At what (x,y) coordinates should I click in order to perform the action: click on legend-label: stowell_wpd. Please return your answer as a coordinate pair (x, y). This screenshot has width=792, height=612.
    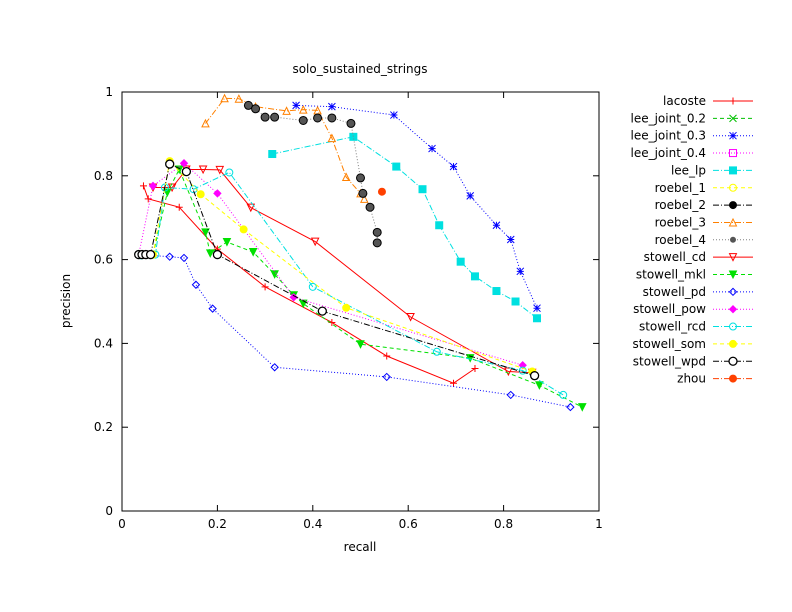
    Looking at the image, I should click on (669, 361).